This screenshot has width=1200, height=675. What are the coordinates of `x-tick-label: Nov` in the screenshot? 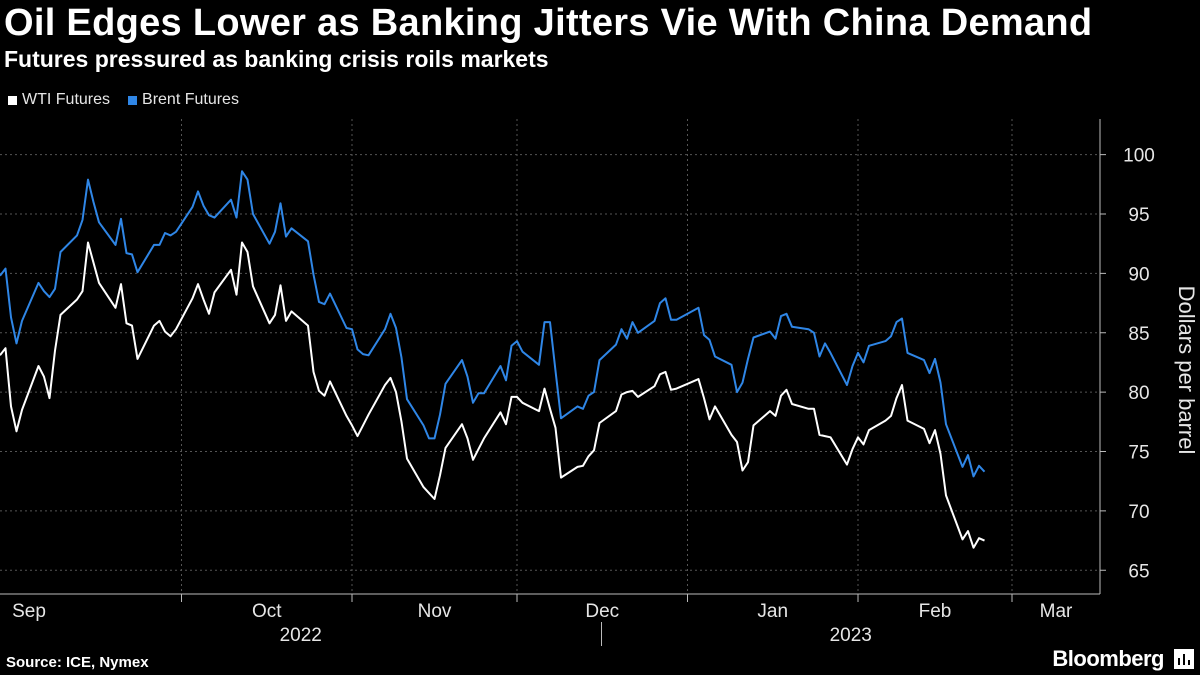 It's located at (435, 611).